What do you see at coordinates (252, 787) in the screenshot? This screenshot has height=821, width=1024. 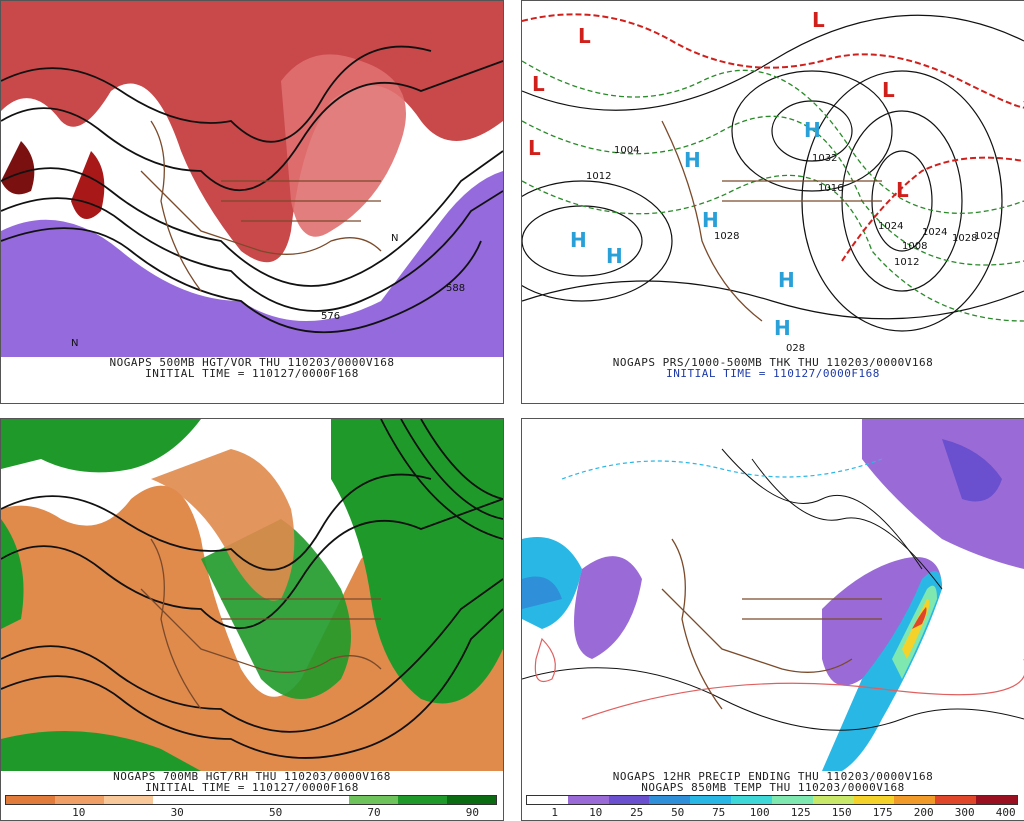 I see `caption-700mb-init: INITIAL TIME = 110127/0000F168` at bounding box center [252, 787].